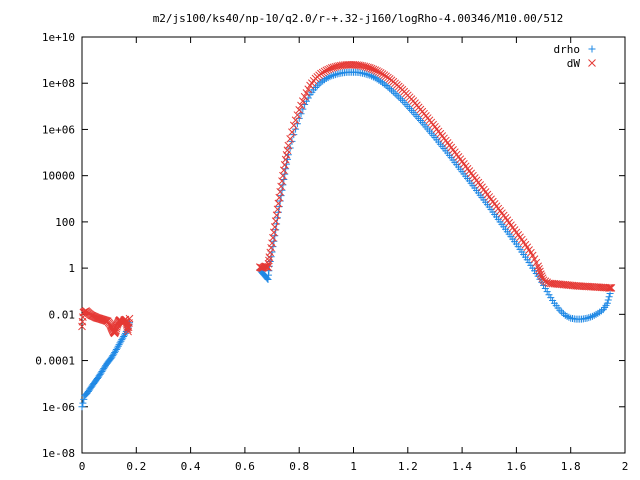 This screenshot has width=640, height=480. Describe the element at coordinates (58, 129) in the screenshot. I see `y-tick-label: 1e+06` at that location.